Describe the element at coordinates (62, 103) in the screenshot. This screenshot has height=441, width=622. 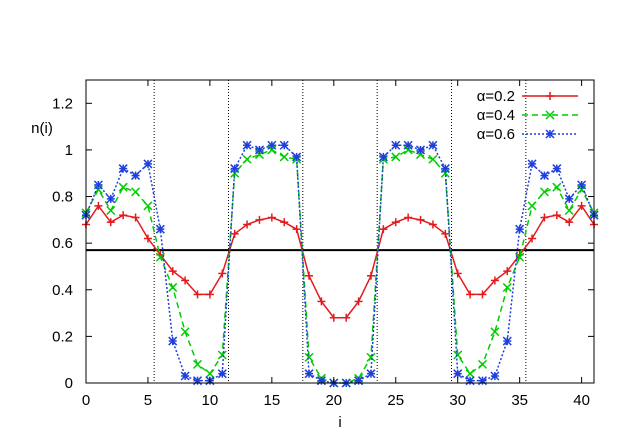
I see `y-tick-label: 1.2` at that location.